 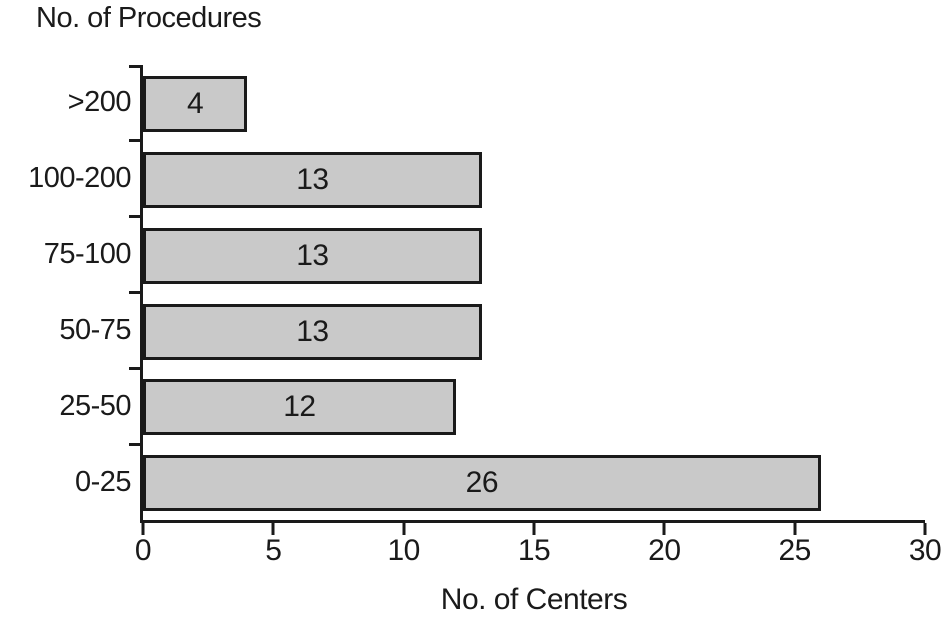 I want to click on bar-75-100: 13, so click(x=312, y=255).